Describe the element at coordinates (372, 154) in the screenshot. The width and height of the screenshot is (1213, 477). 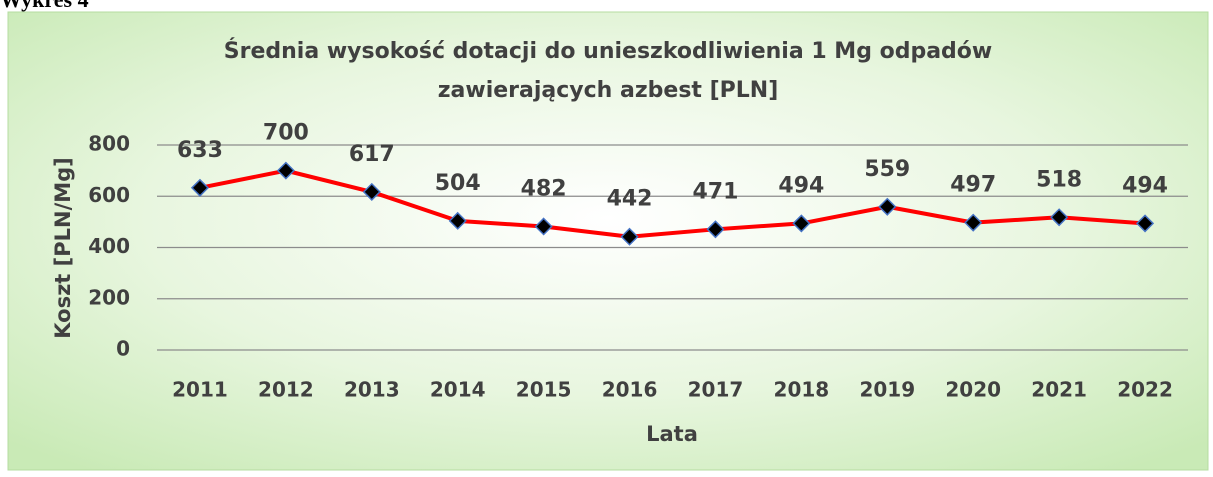
I see `data-label: 617` at that location.